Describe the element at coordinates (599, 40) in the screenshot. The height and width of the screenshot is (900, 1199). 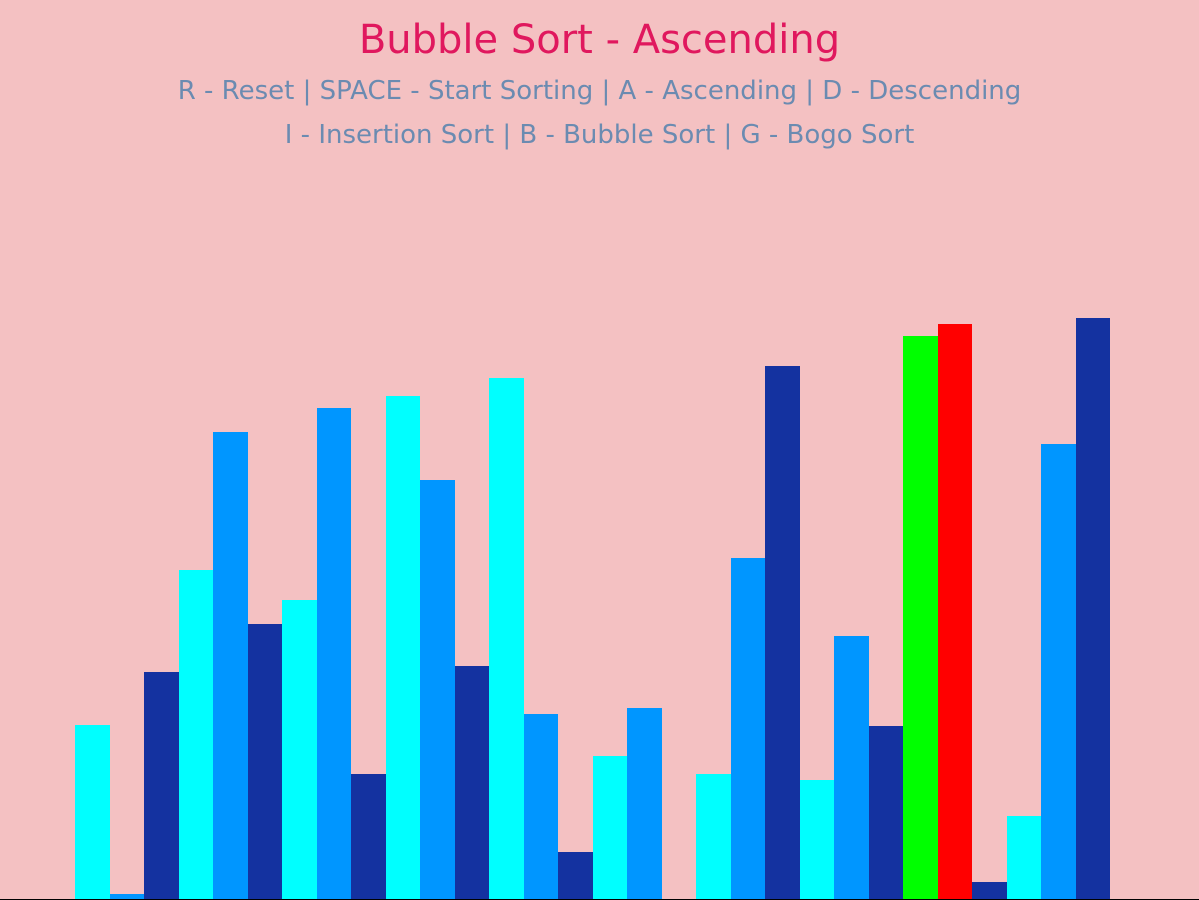
I see `algorithm-title: Bubble Sort - Ascending` at that location.